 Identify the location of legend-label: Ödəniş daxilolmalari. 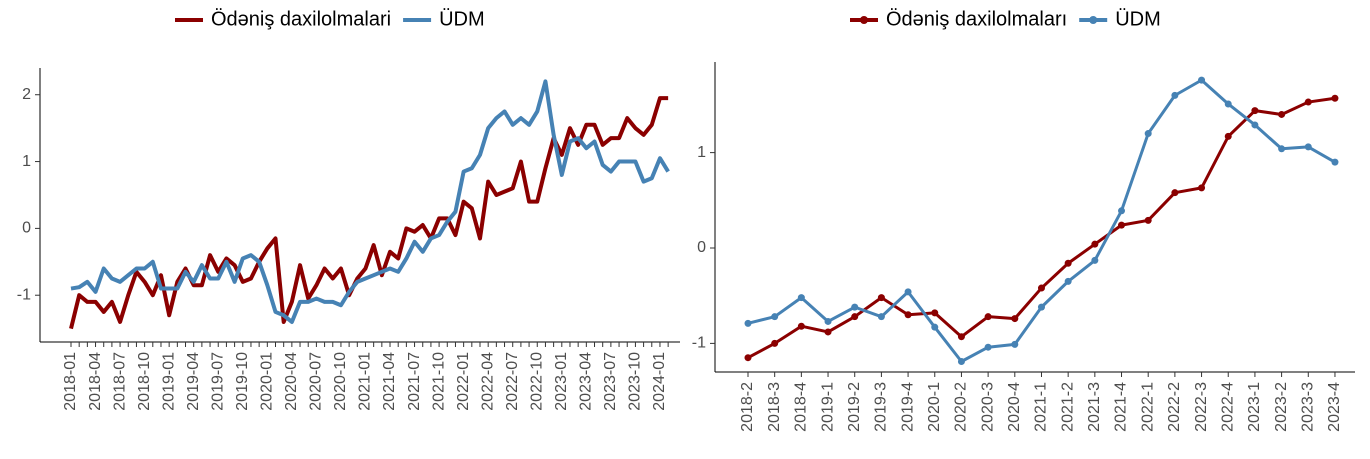
(301, 19).